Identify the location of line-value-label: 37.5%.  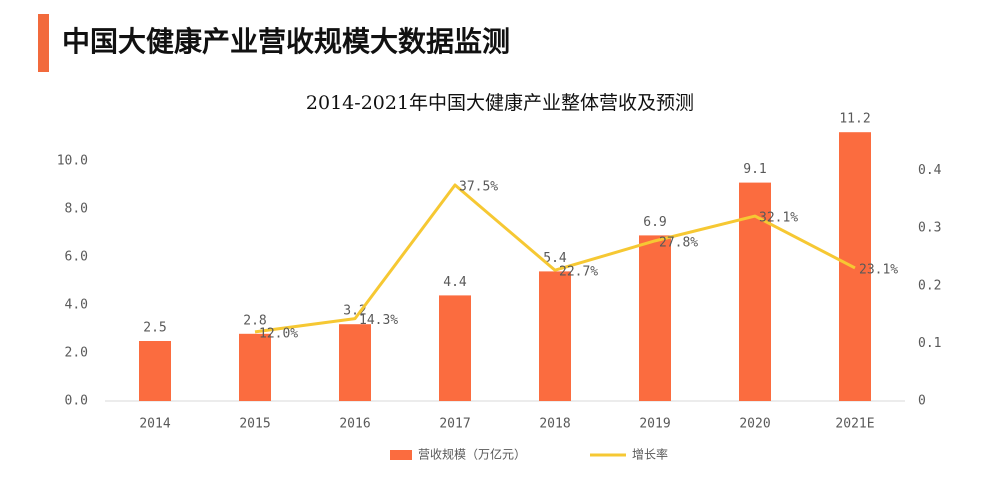
(478, 187).